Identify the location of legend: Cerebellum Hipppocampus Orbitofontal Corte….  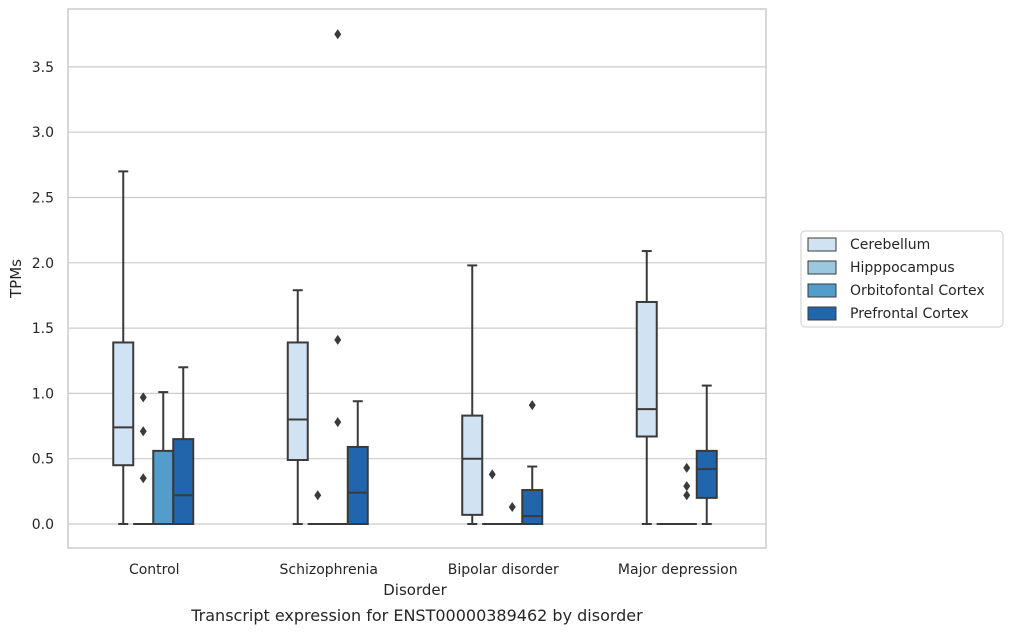
(902, 279).